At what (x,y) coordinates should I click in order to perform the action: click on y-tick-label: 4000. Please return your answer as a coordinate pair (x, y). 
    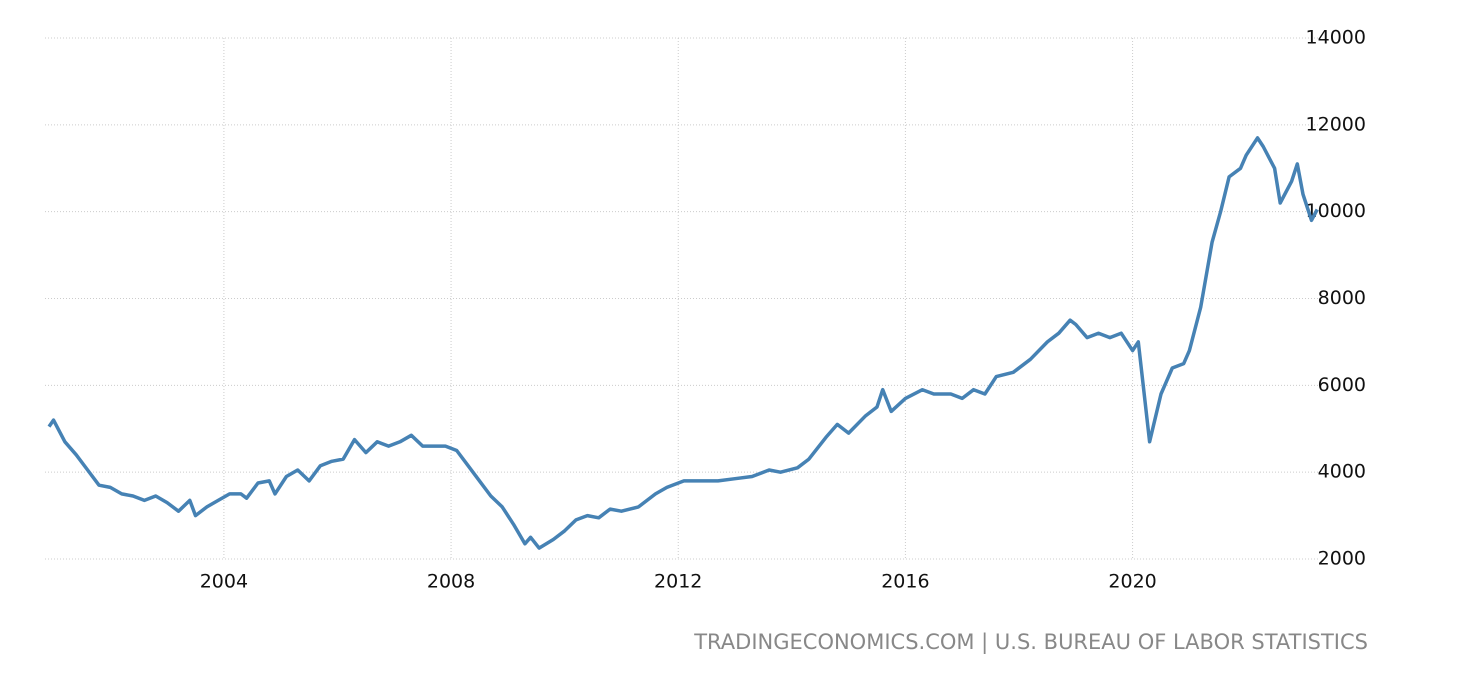
    Looking at the image, I should click on (1342, 472).